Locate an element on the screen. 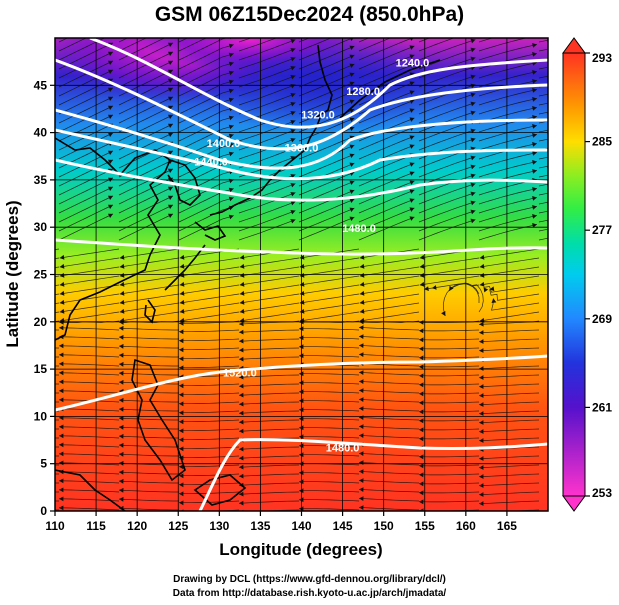  colorbar-tick-label: 285 is located at coordinates (602, 142).